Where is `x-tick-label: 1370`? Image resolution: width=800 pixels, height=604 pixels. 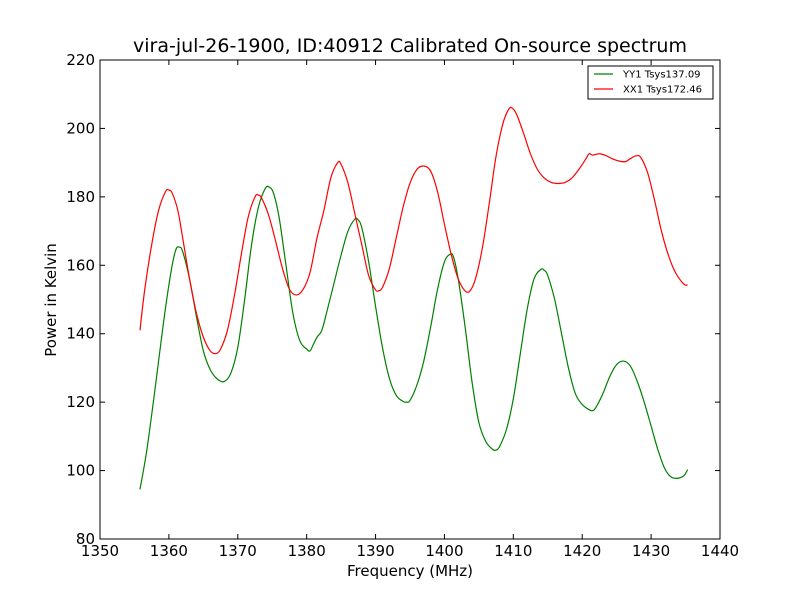 x-tick-label: 1370 is located at coordinates (238, 551).